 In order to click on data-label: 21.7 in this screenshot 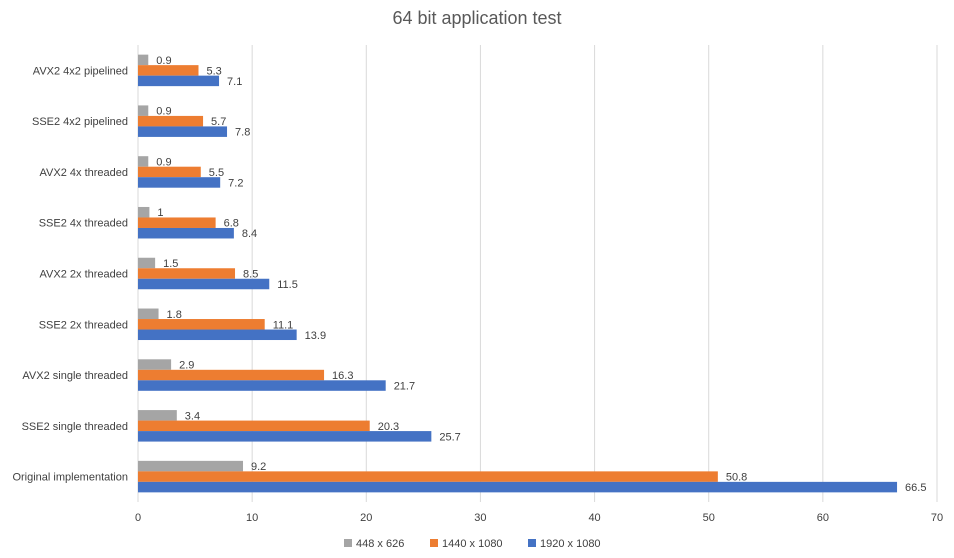, I will do `click(404, 387)`.